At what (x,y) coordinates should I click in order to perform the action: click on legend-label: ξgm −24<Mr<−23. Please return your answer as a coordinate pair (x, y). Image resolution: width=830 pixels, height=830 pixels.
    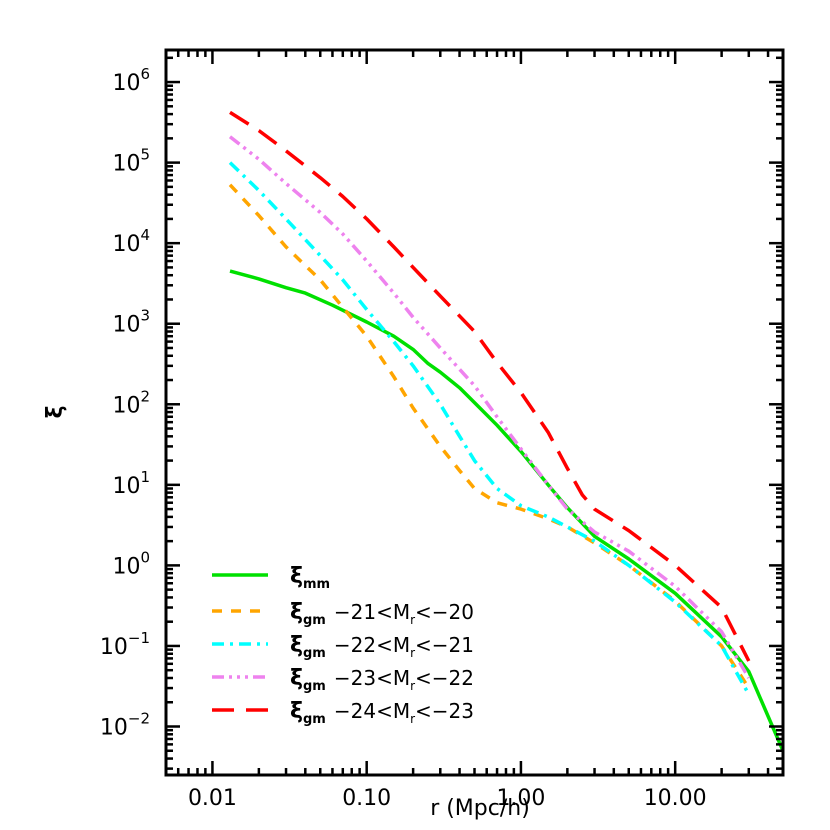
    Looking at the image, I should click on (382, 713).